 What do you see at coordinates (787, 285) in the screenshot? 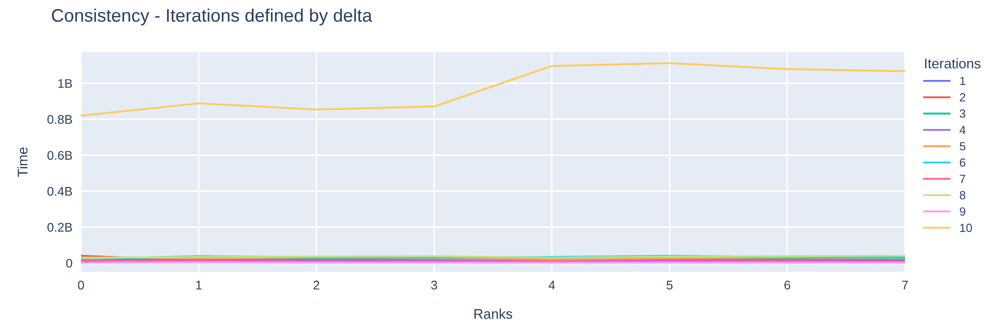
I see `x-tick-label: 6` at bounding box center [787, 285].